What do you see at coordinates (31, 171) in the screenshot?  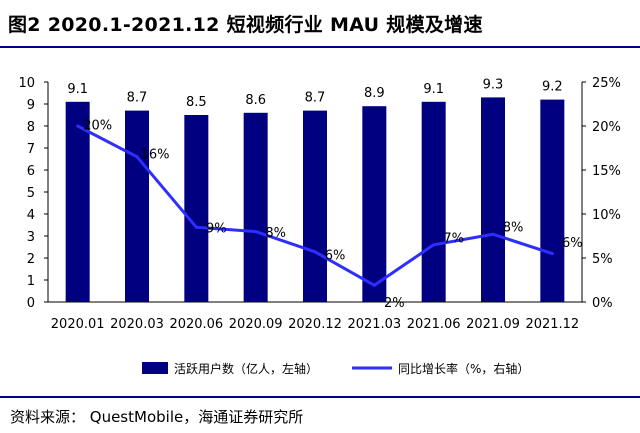 I see `left-tick-label: 6` at bounding box center [31, 171].